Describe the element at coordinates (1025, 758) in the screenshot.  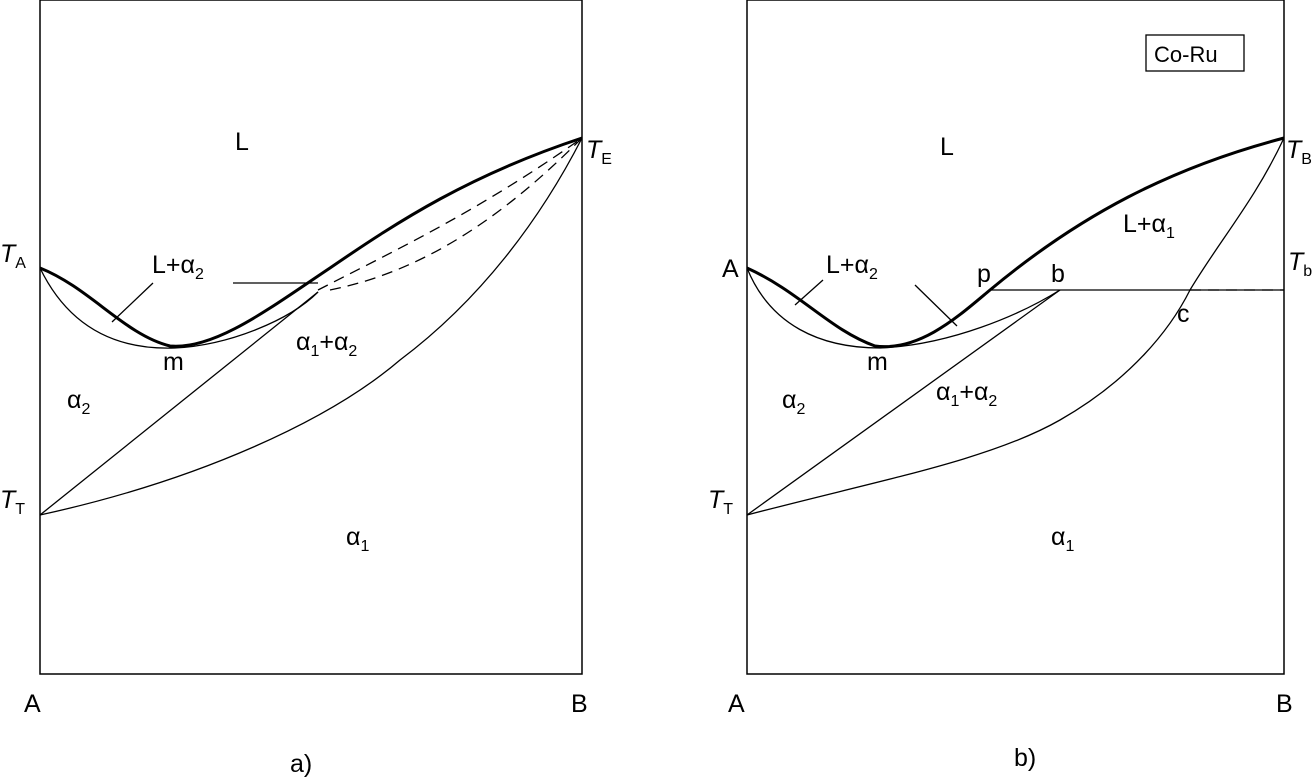
I see `diagram-b-caption: b)` at that location.